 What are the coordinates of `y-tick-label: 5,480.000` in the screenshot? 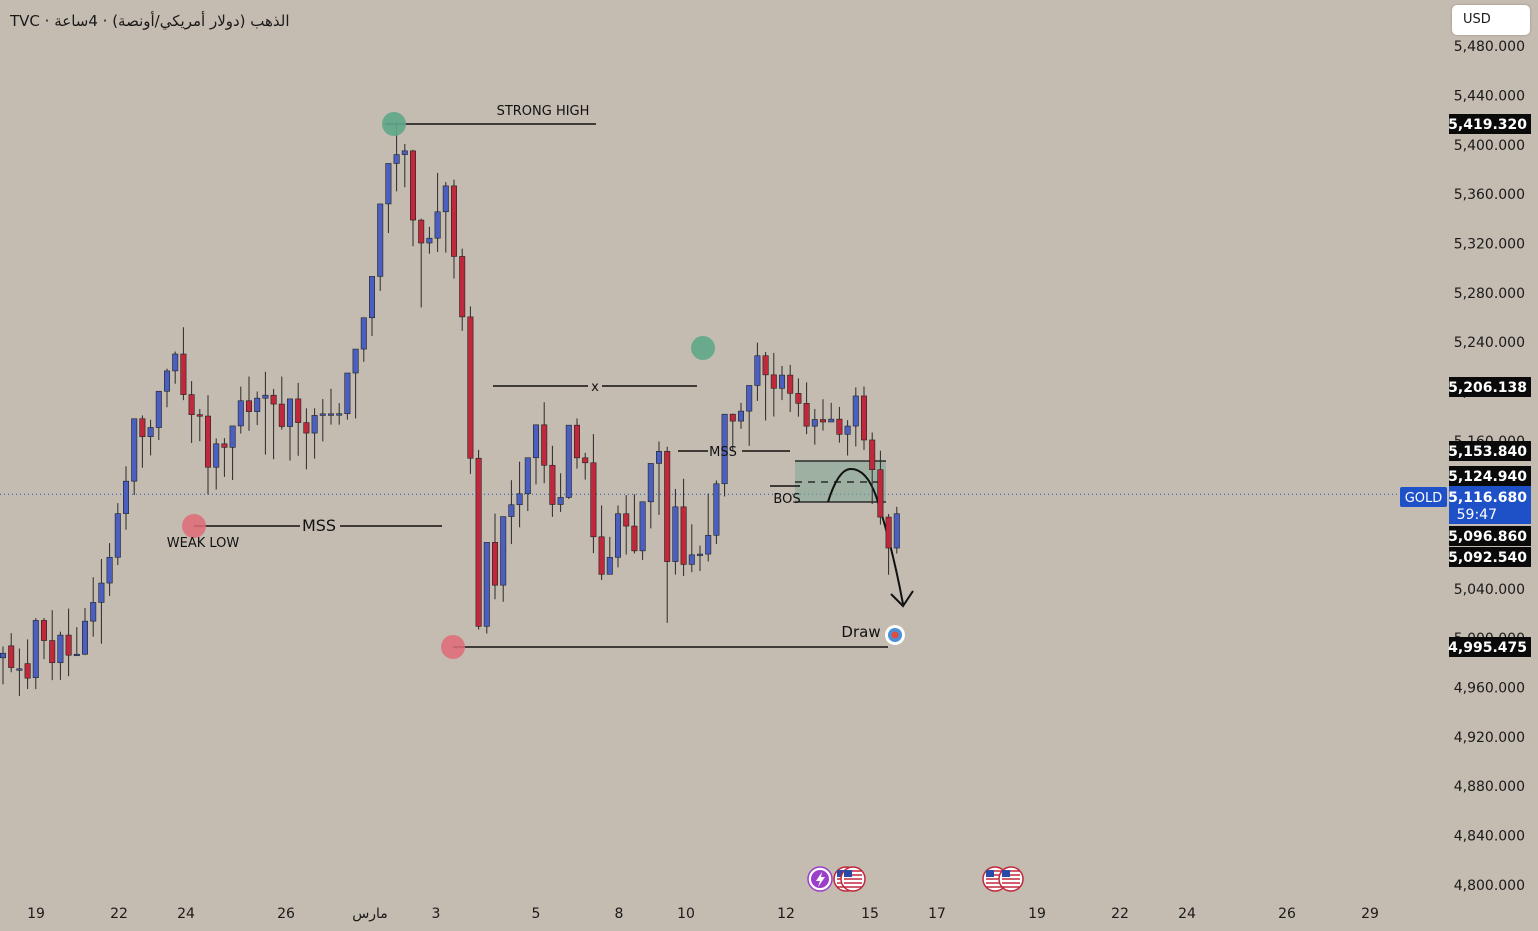 It's located at (1489, 47).